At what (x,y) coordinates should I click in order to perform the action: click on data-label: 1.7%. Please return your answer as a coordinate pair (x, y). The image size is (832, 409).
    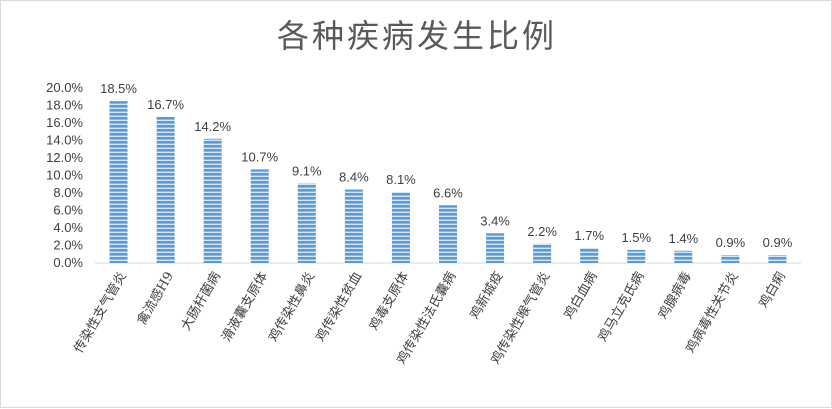
    Looking at the image, I should click on (589, 235).